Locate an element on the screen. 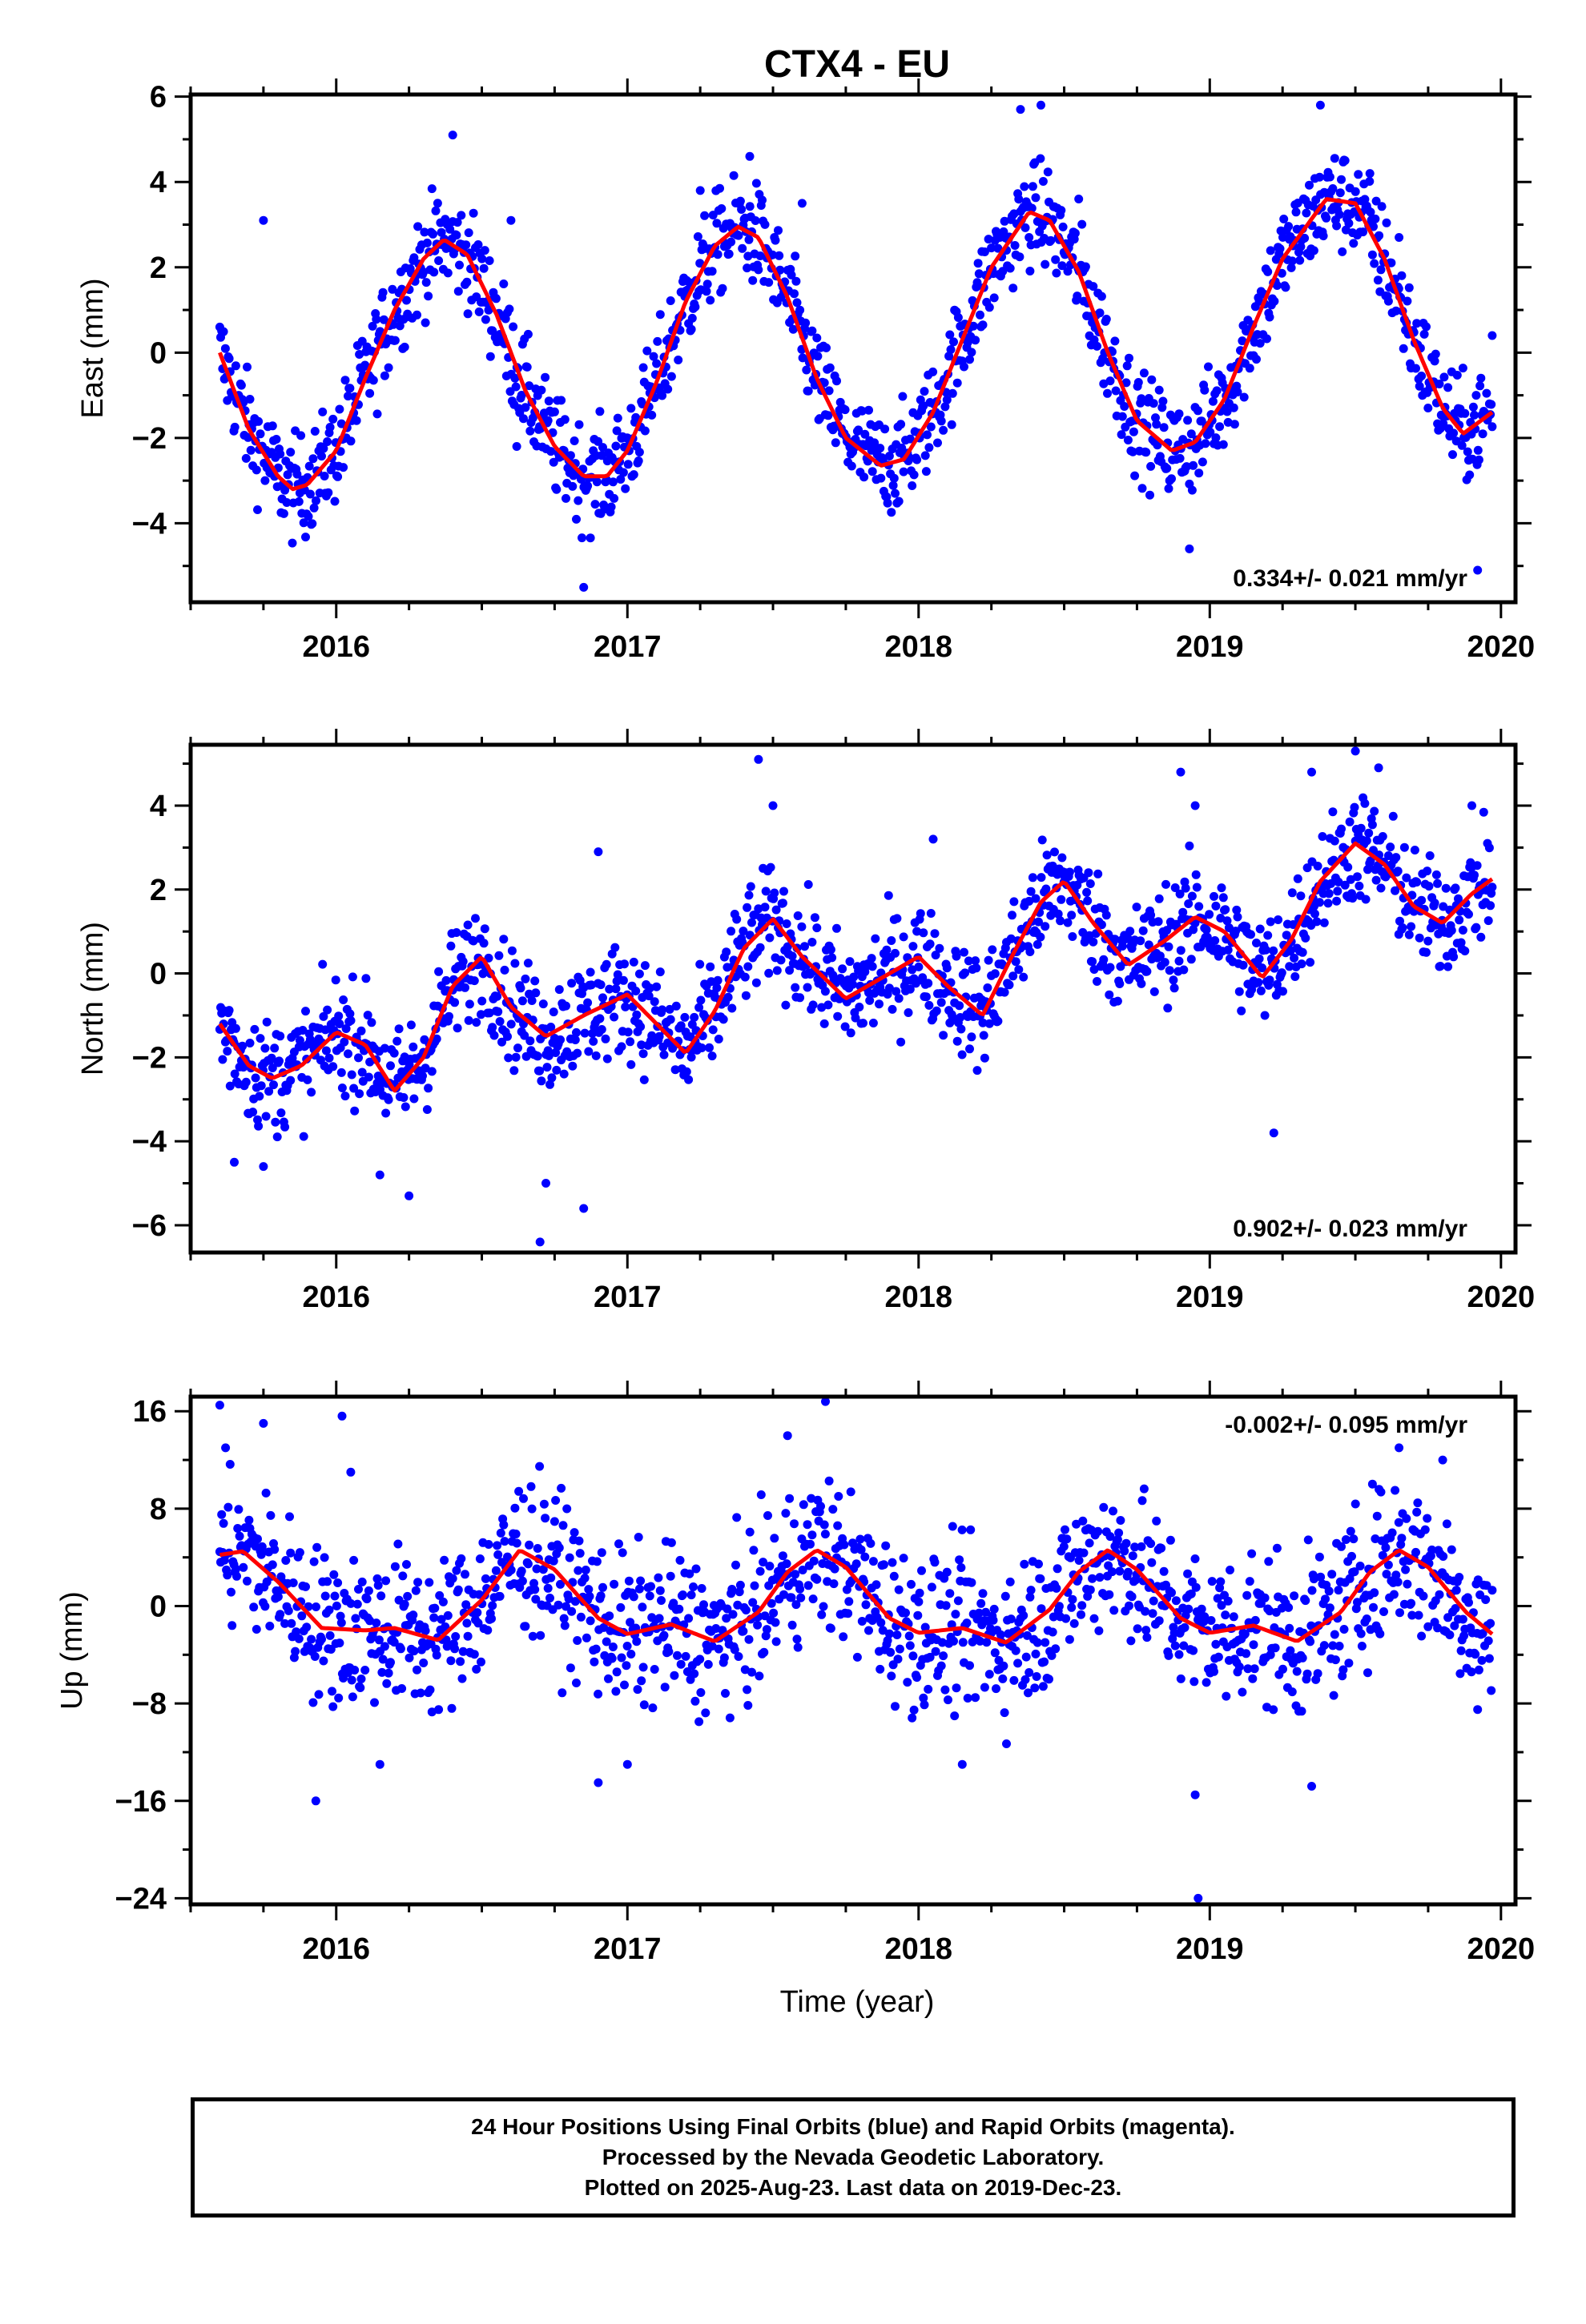 The image size is (1586, 2324). x-tick-label: 2020 is located at coordinates (1501, 1297).